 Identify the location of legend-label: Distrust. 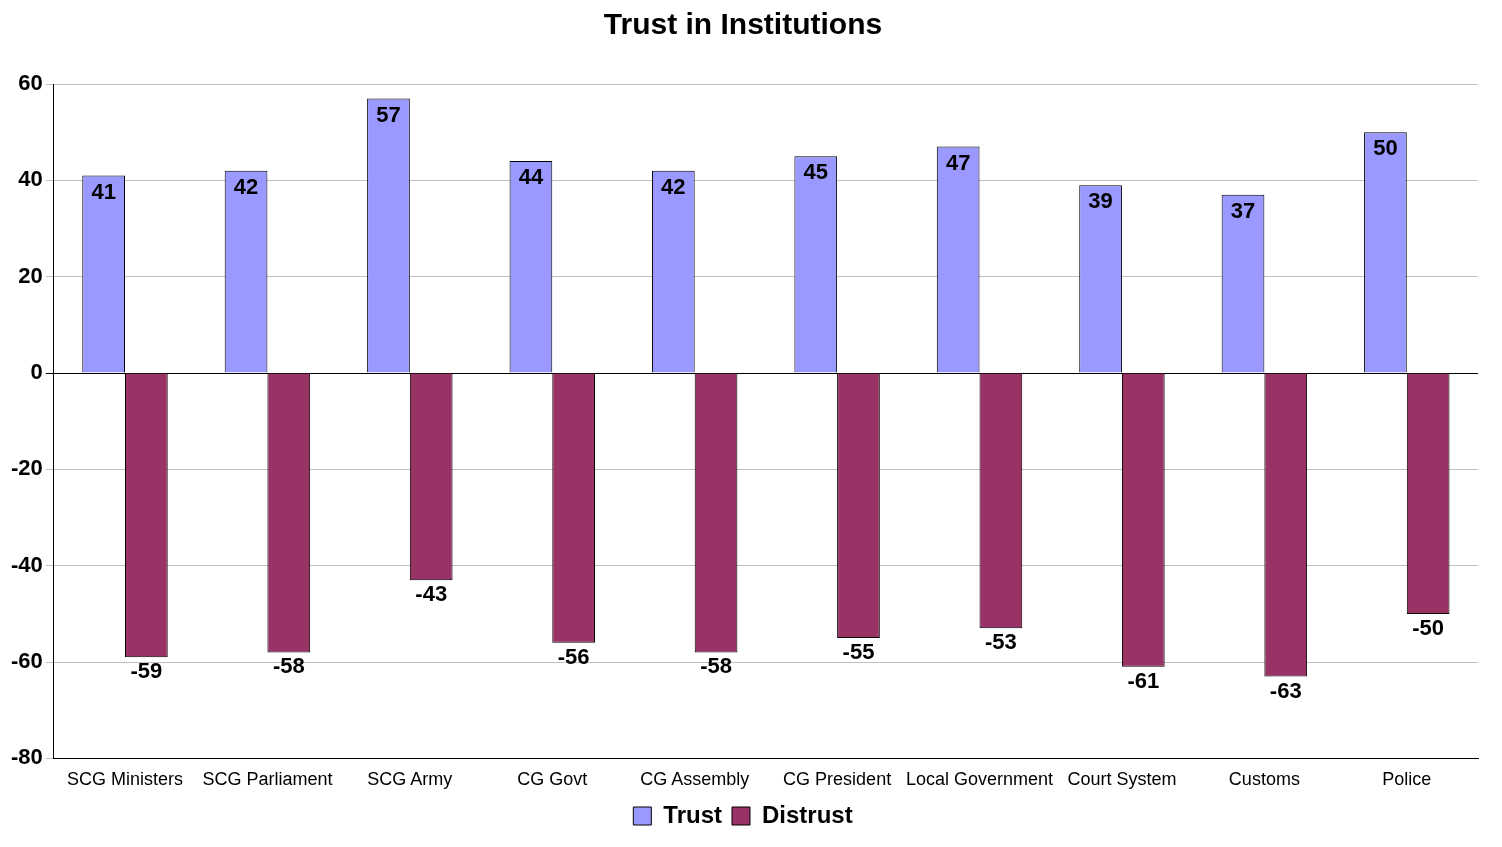
(807, 814).